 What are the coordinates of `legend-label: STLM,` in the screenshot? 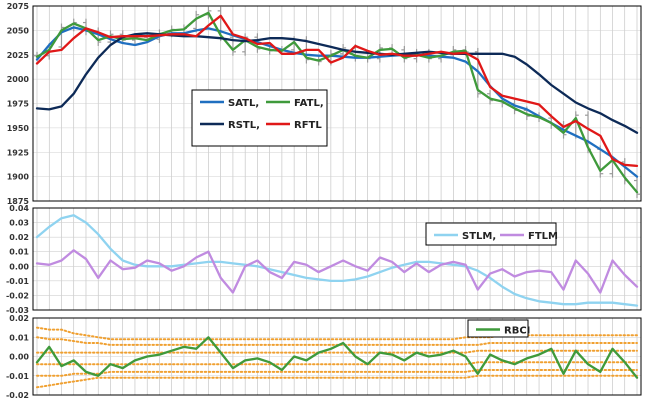 It's located at (479, 236).